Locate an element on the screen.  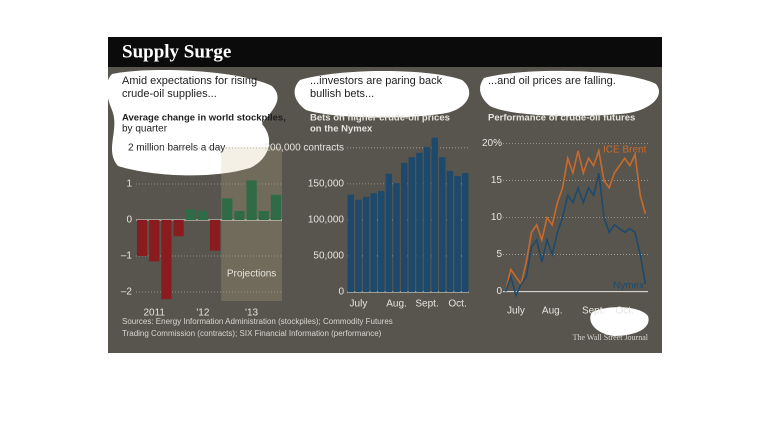
y-tick-label: 50,000 is located at coordinates (328, 256).